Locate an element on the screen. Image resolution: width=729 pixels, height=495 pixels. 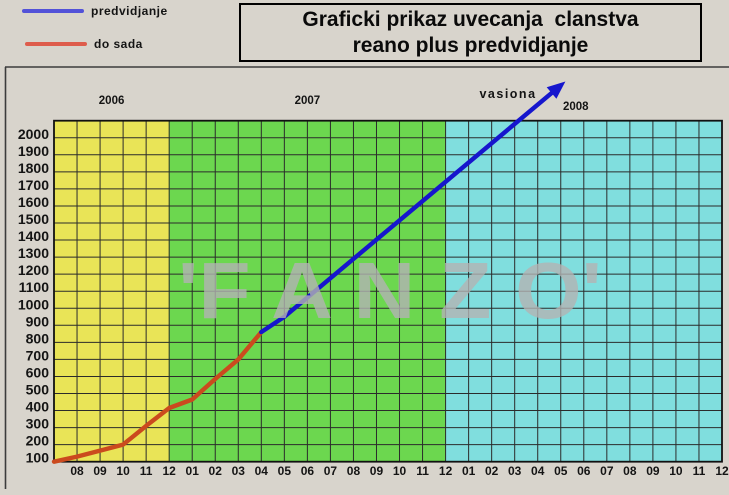
legend-item-predvidjanje: predvidjanje is located at coordinates (95, 11).